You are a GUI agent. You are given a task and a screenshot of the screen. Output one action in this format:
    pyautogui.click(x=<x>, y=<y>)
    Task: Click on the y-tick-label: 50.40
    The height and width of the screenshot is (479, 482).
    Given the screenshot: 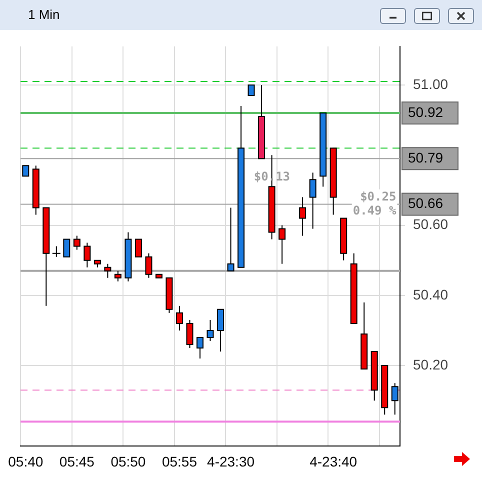 What is the action you would take?
    pyautogui.click(x=430, y=294)
    